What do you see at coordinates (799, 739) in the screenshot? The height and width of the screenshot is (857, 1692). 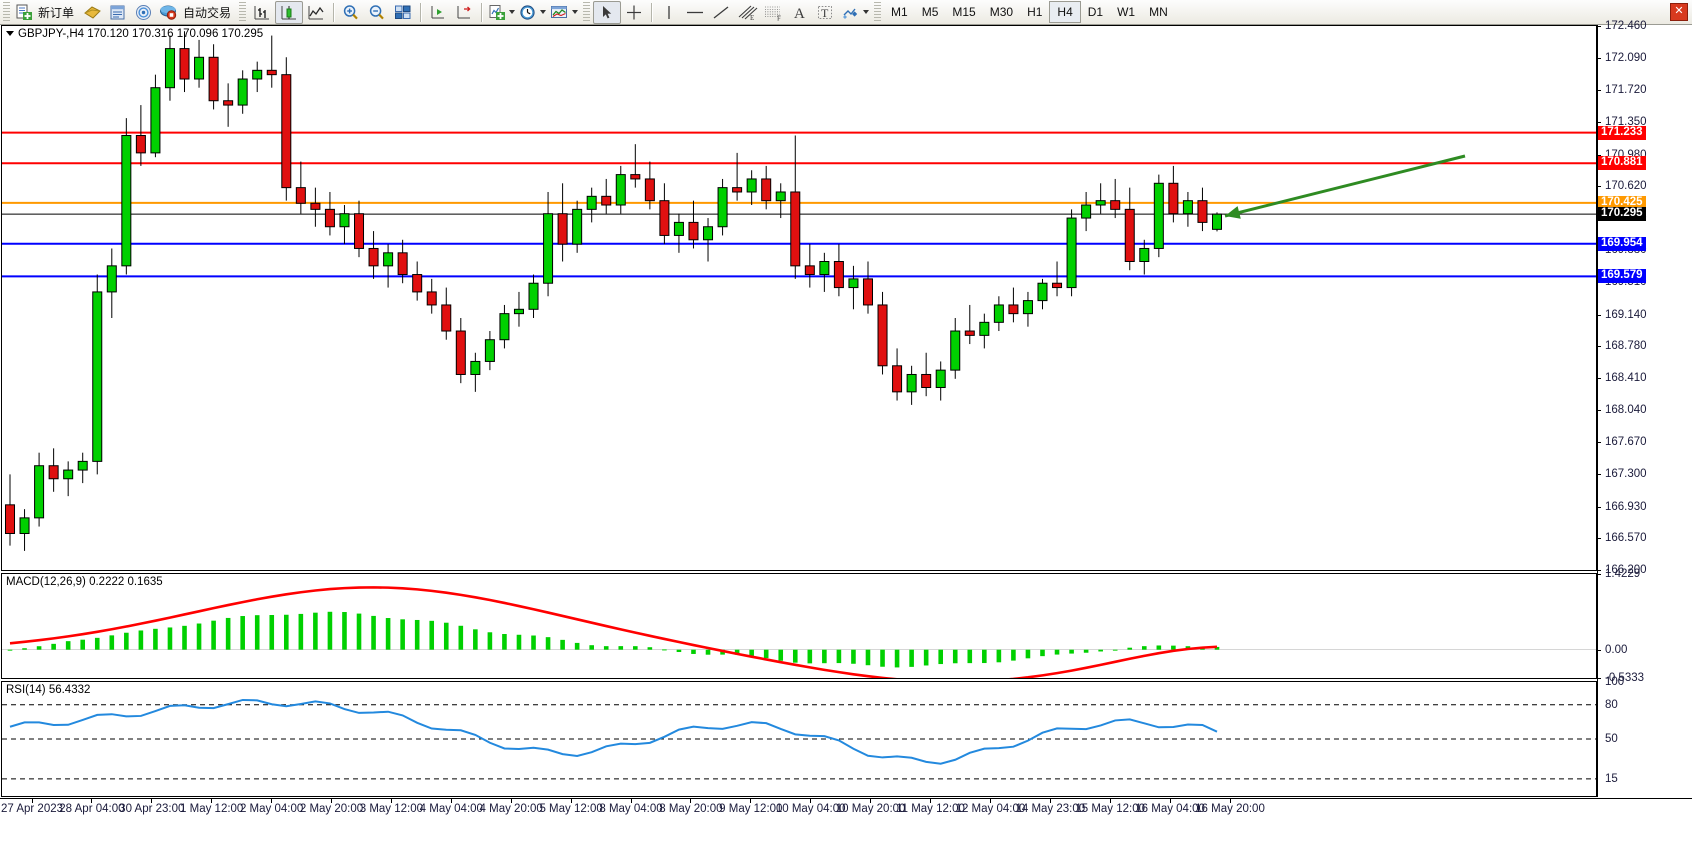 I see `rsi-pane: RSI(14) 56.4332` at bounding box center [799, 739].